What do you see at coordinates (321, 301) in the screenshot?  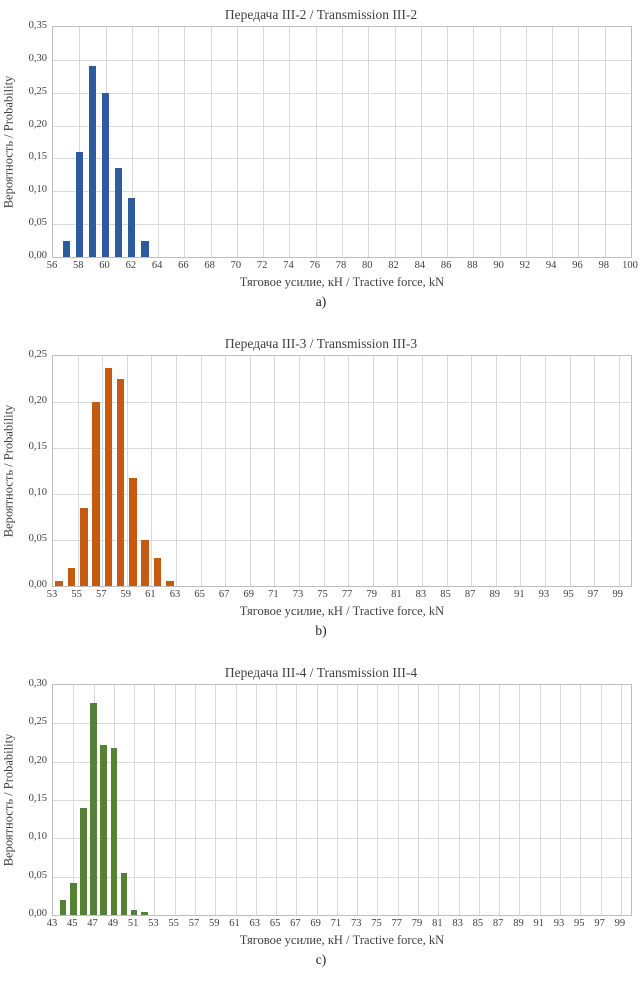 I see `chart-sub-label: a)` at bounding box center [321, 301].